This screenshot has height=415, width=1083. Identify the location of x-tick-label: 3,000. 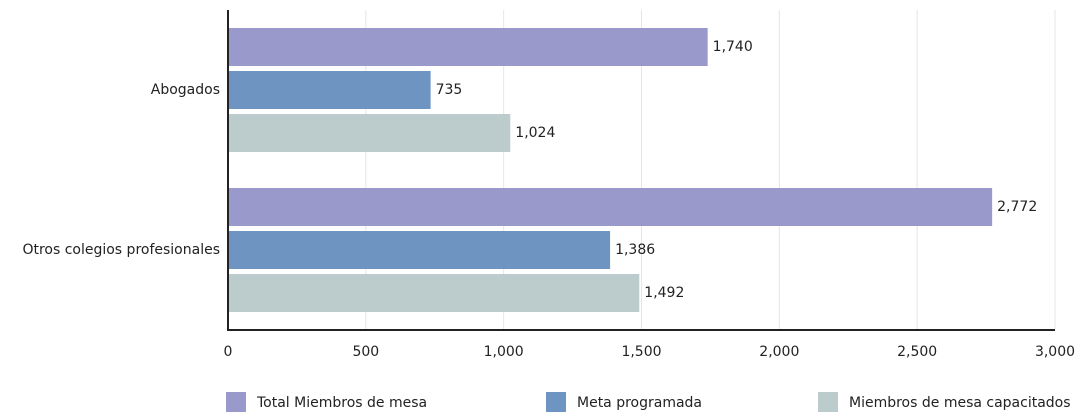
(1055, 352).